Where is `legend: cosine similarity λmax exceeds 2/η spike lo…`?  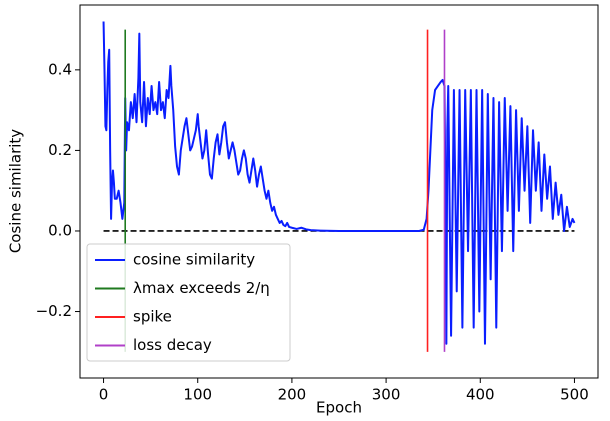 legend: cosine similarity λmax exceeds 2/η spike lo… is located at coordinates (188, 302).